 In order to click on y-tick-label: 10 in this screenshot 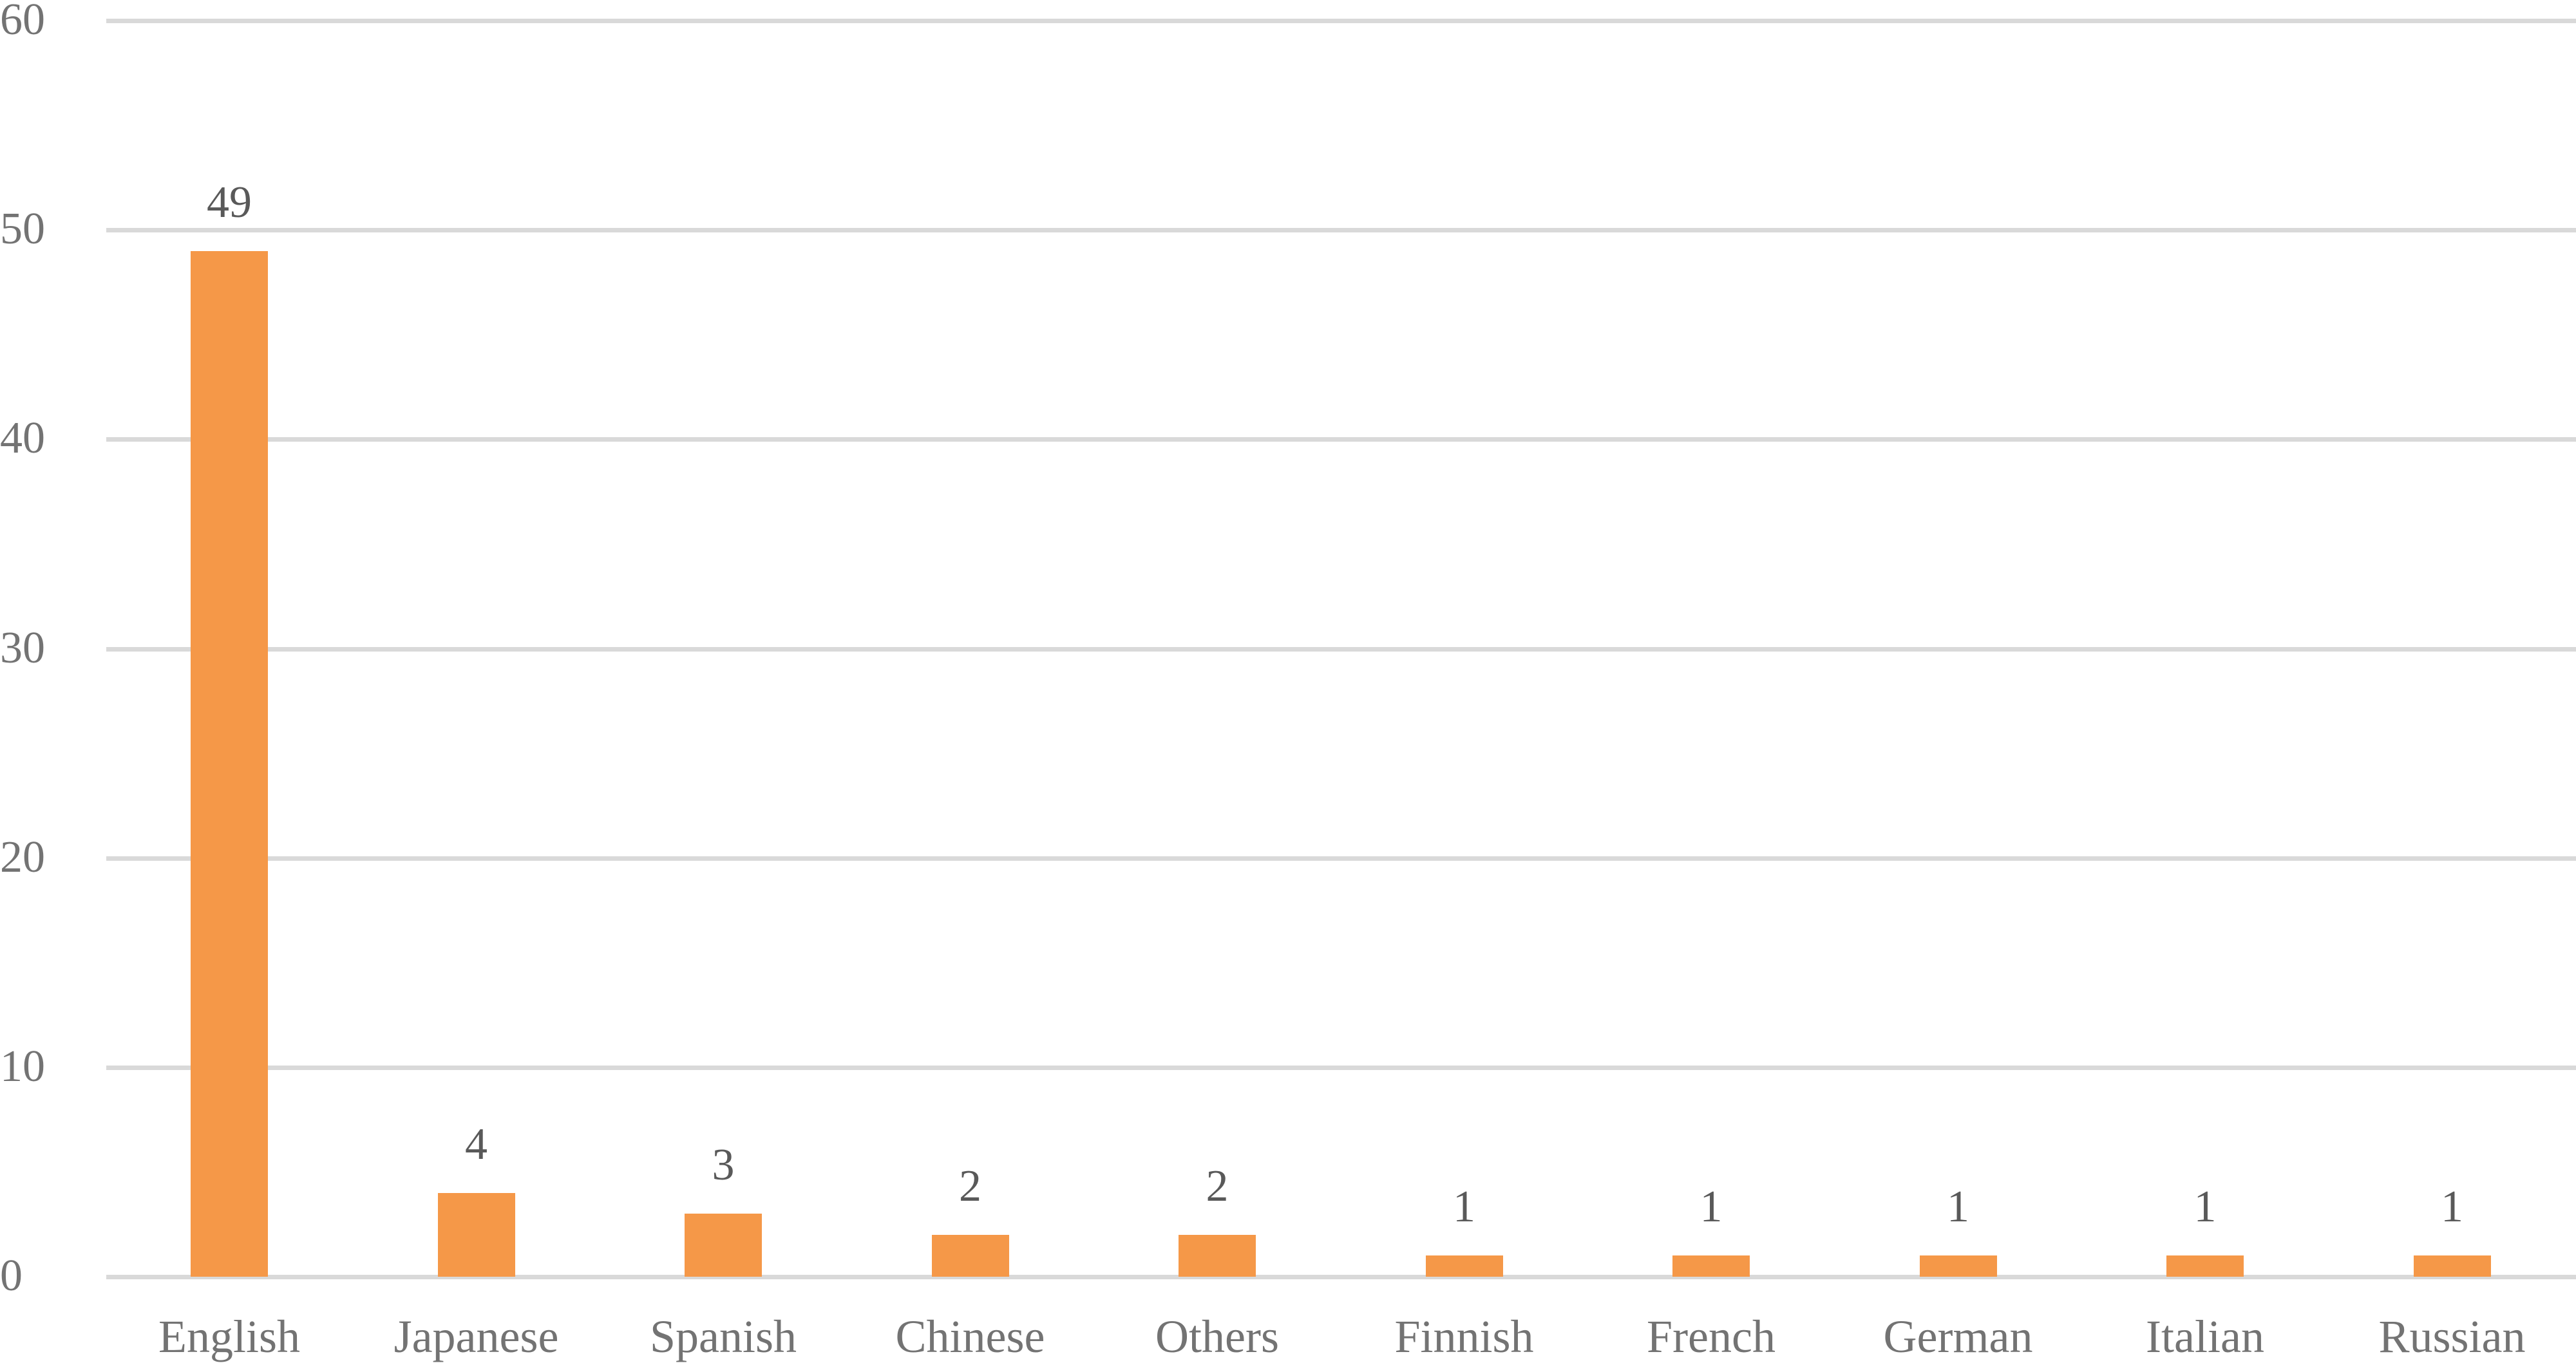, I will do `click(22, 1066)`.